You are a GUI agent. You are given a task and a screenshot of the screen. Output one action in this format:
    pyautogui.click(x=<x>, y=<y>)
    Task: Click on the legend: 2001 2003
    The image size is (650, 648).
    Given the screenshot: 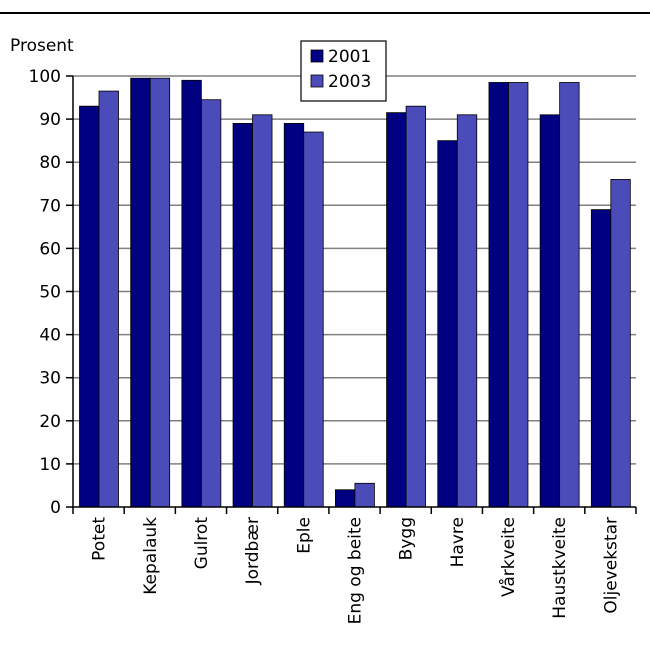 What is the action you would take?
    pyautogui.click(x=343, y=71)
    